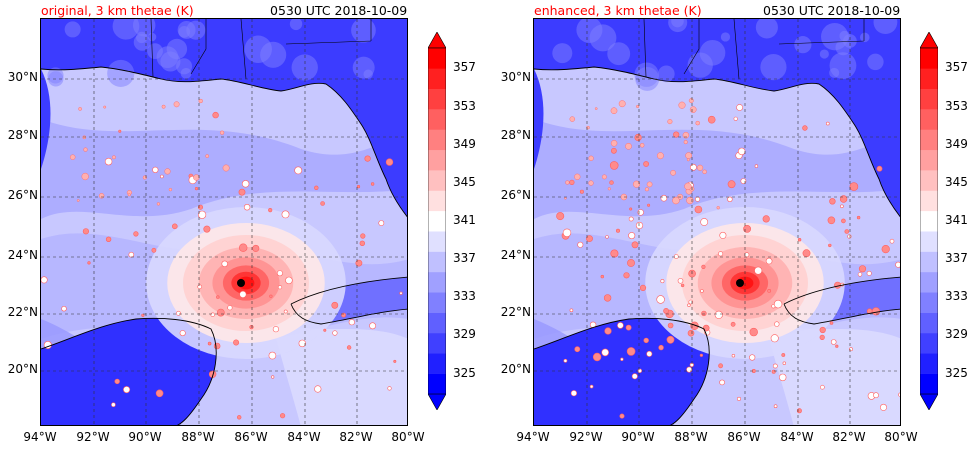 The height and width of the screenshot is (449, 972). Describe the element at coordinates (929, 221) in the screenshot. I see `colorbar-enhanced` at that location.